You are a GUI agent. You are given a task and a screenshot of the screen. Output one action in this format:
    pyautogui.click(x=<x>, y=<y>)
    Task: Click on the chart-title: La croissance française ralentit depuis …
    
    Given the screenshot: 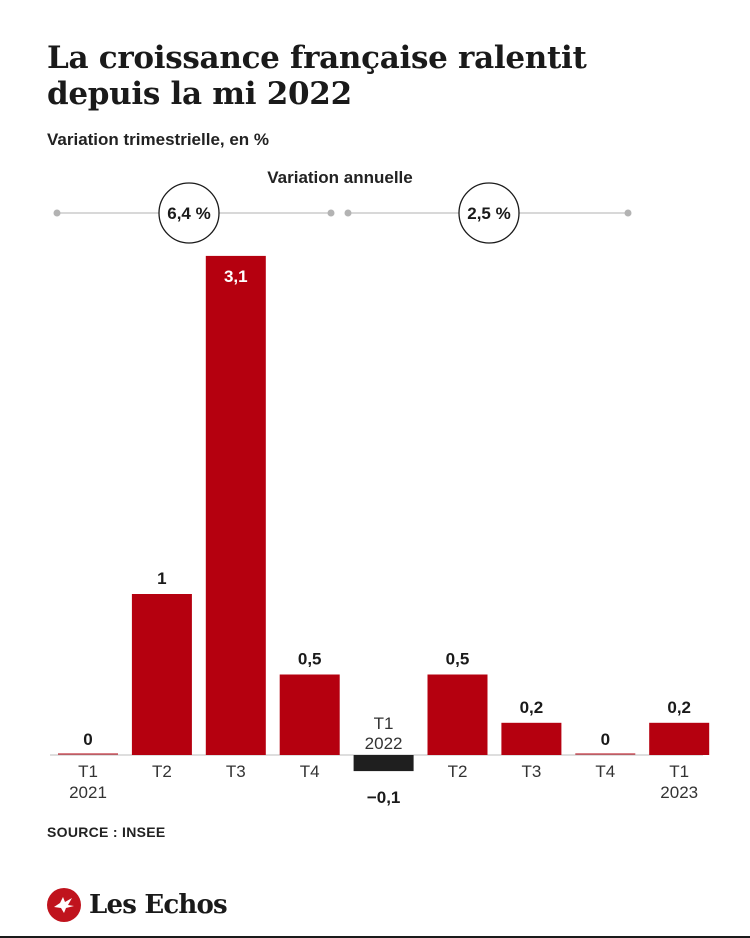 What is the action you would take?
    pyautogui.click(x=317, y=76)
    